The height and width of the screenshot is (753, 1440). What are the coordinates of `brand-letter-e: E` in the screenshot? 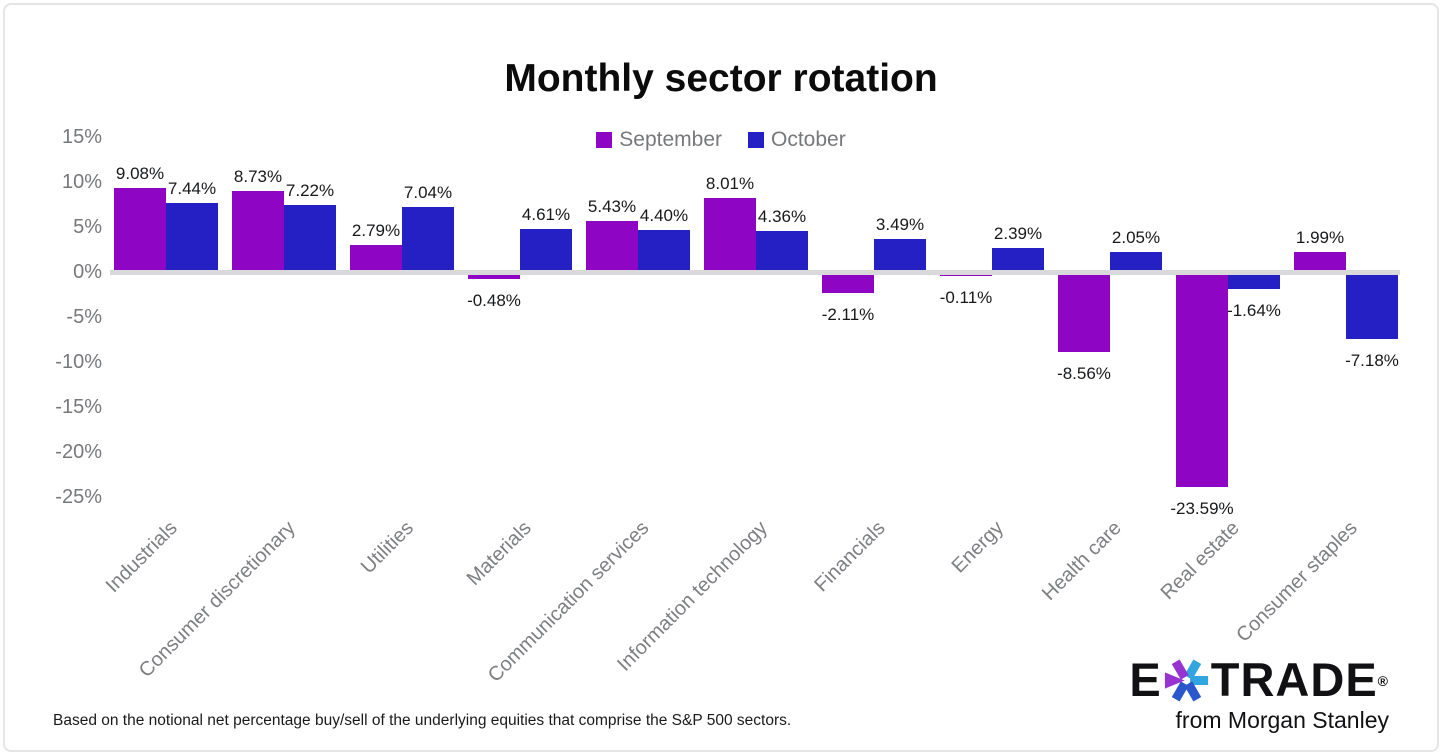 It's located at (1145, 679).